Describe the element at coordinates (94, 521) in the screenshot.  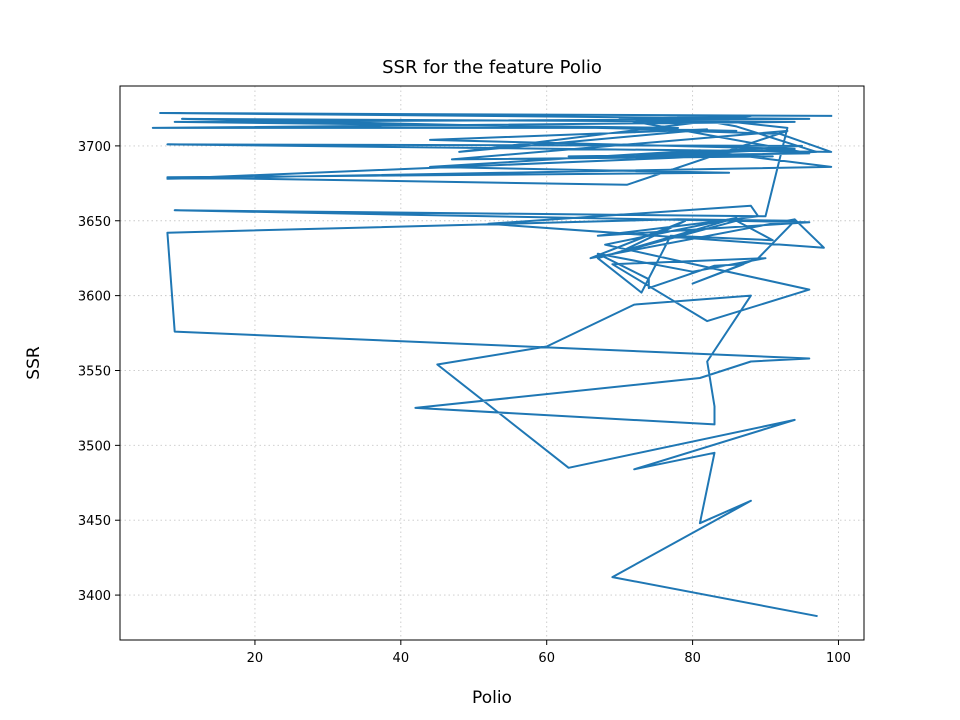
I see `y-tick-label: 3450` at that location.